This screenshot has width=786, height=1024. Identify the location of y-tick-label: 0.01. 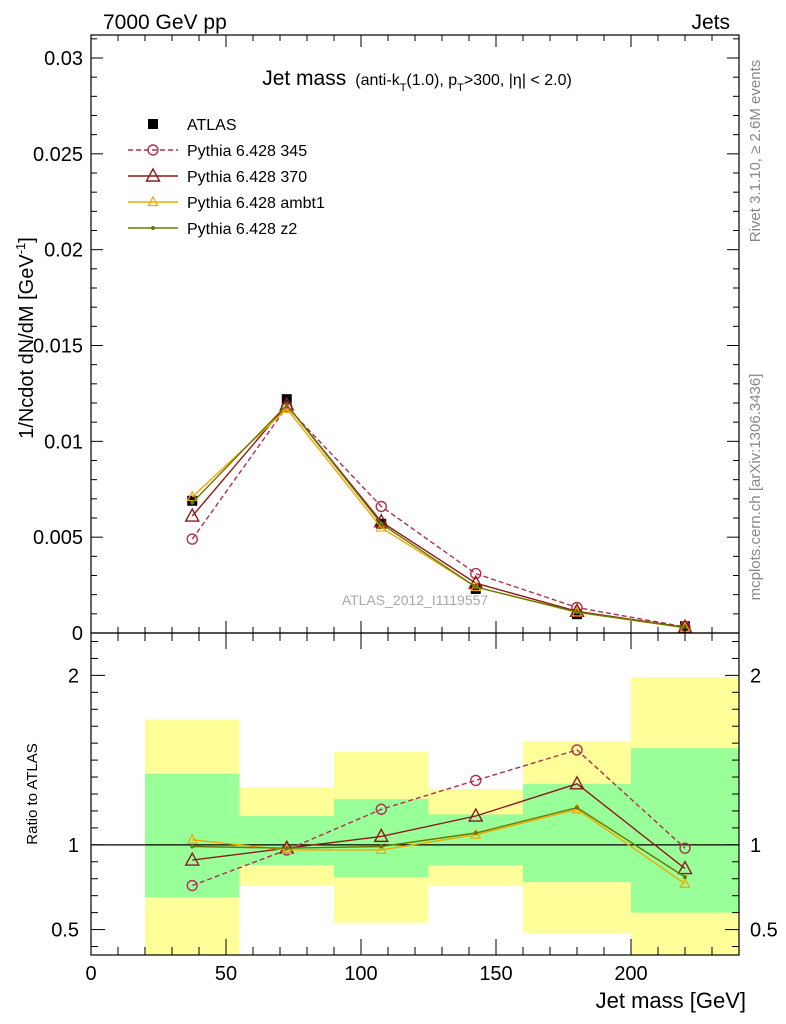
(63, 442).